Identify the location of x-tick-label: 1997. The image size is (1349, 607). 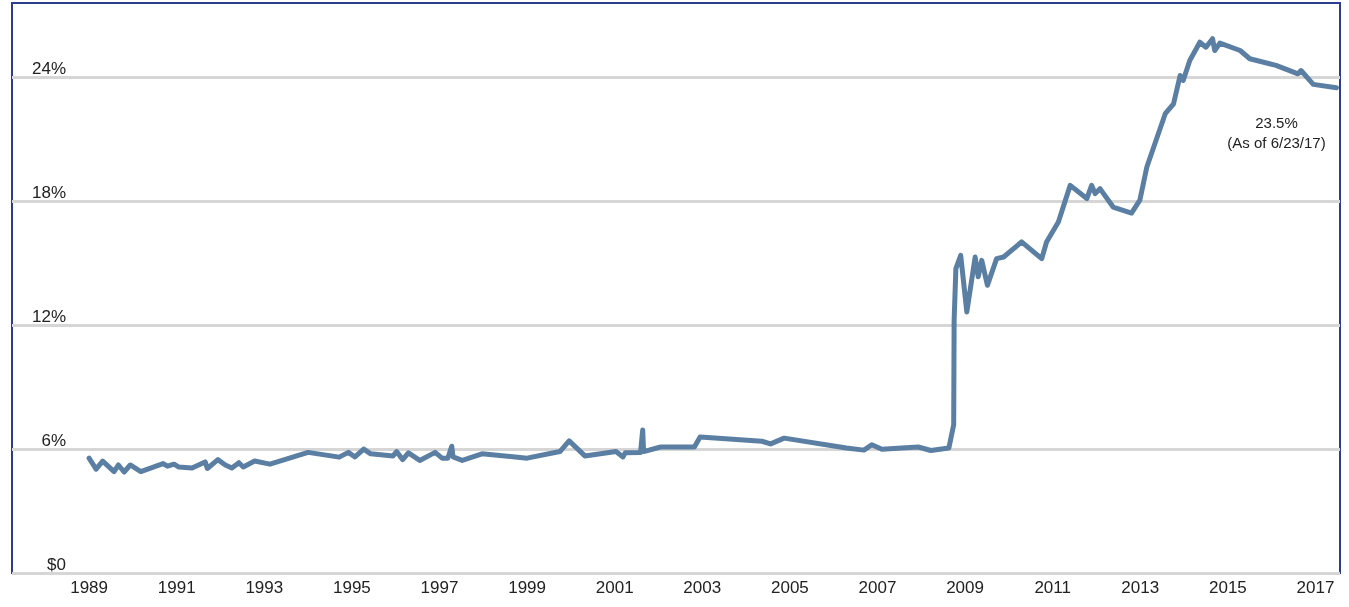
(439, 587).